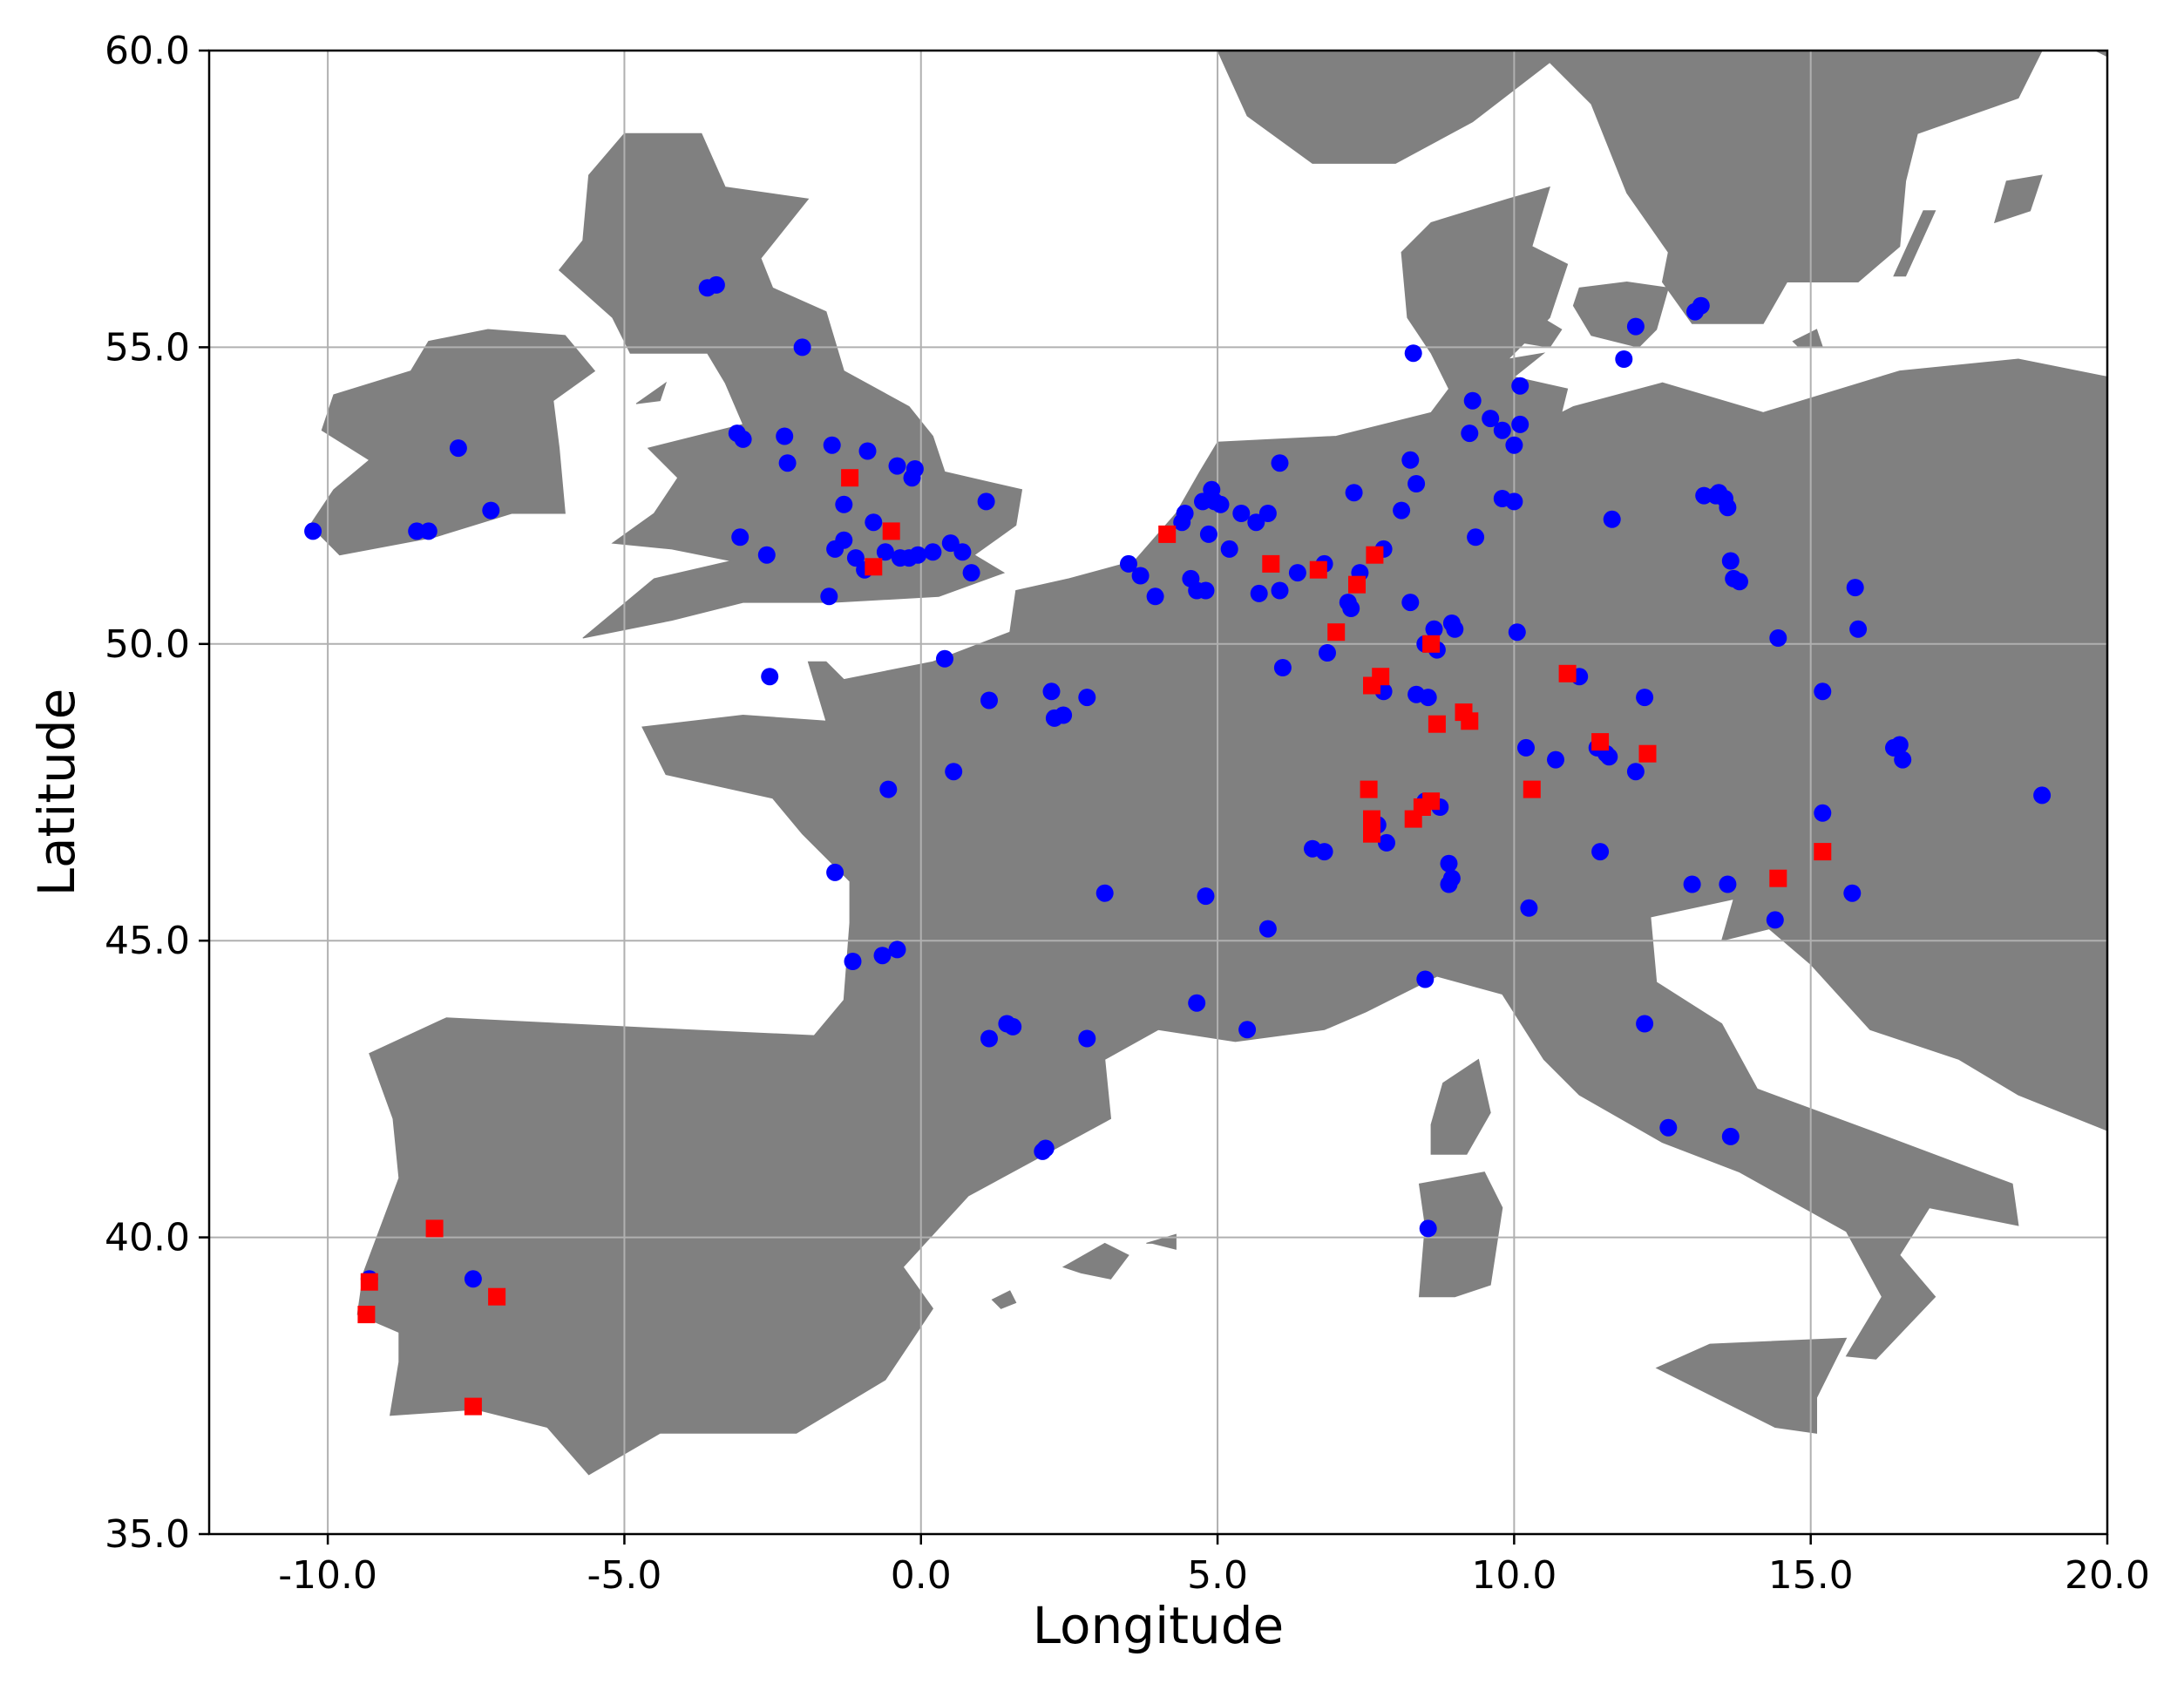  Describe the element at coordinates (1811, 1576) in the screenshot. I see `x-tick-label: 15.0` at that location.